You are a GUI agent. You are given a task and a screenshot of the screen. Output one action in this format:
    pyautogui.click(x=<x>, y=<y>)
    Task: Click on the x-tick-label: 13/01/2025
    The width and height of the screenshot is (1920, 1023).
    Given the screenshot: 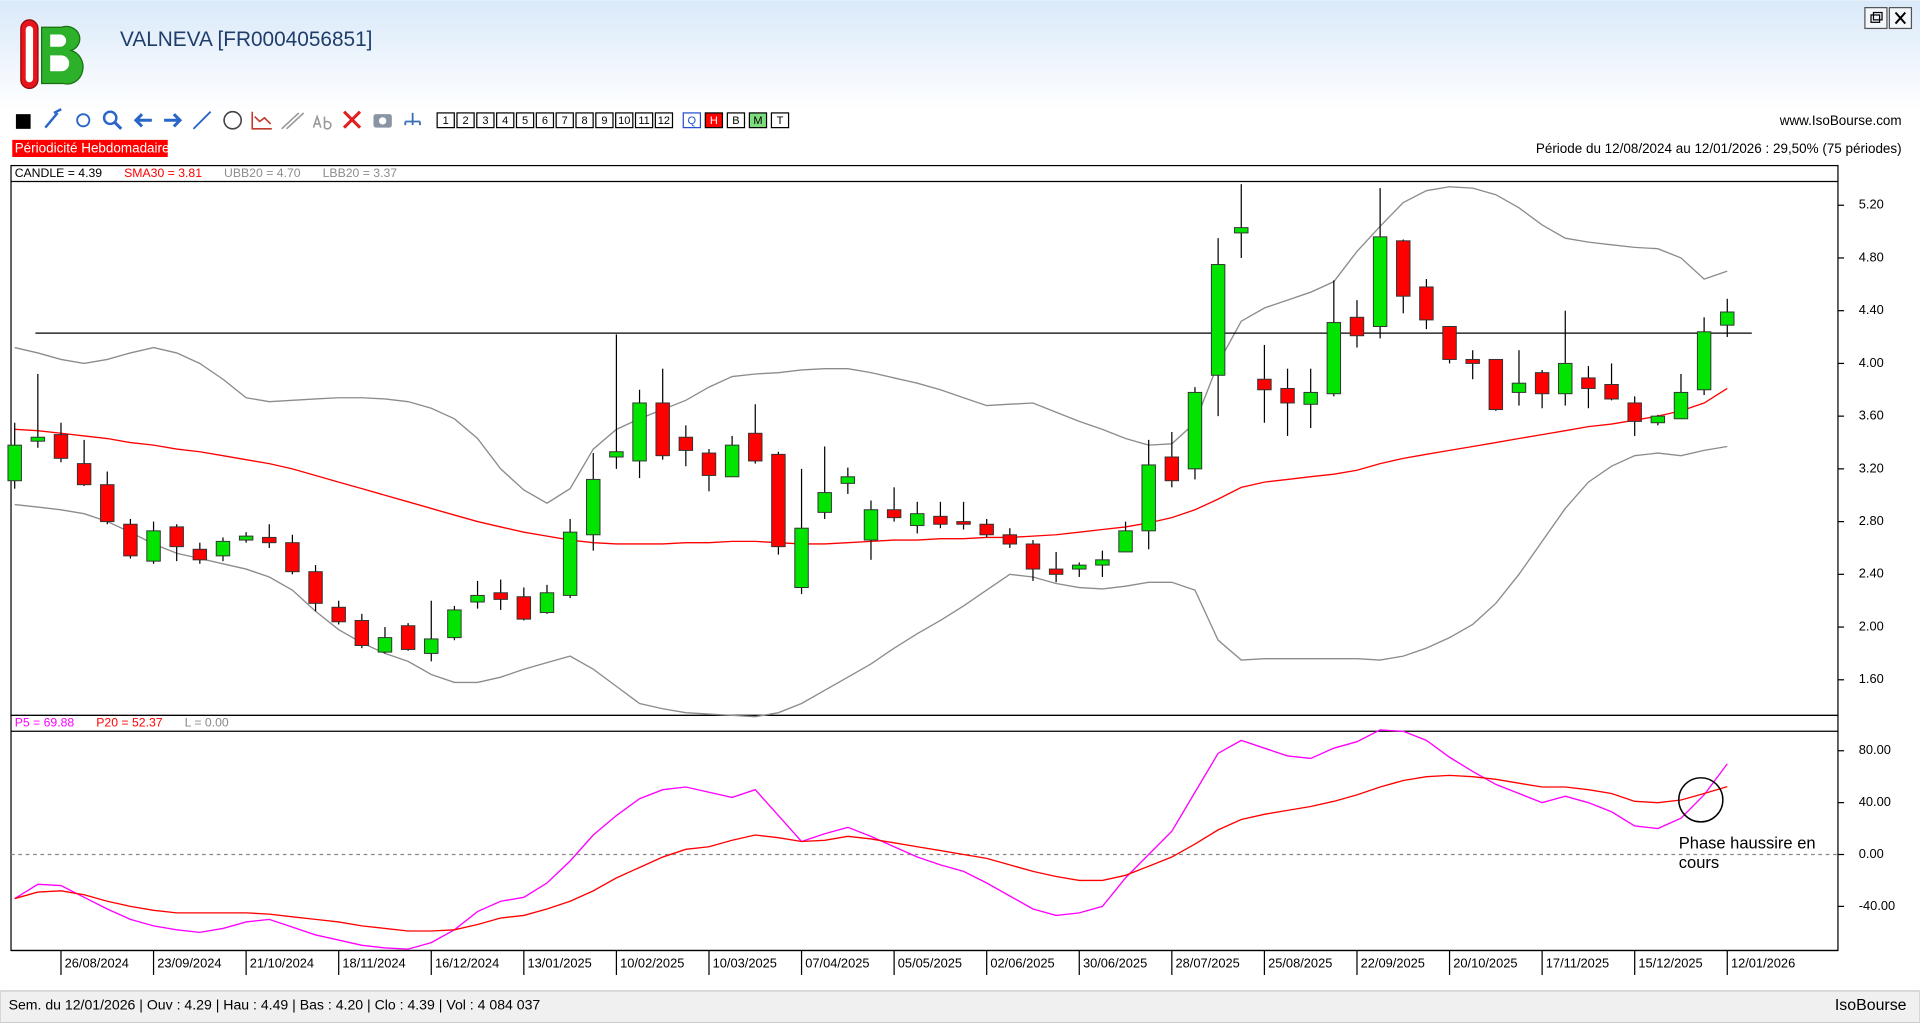 What is the action you would take?
    pyautogui.click(x=560, y=962)
    